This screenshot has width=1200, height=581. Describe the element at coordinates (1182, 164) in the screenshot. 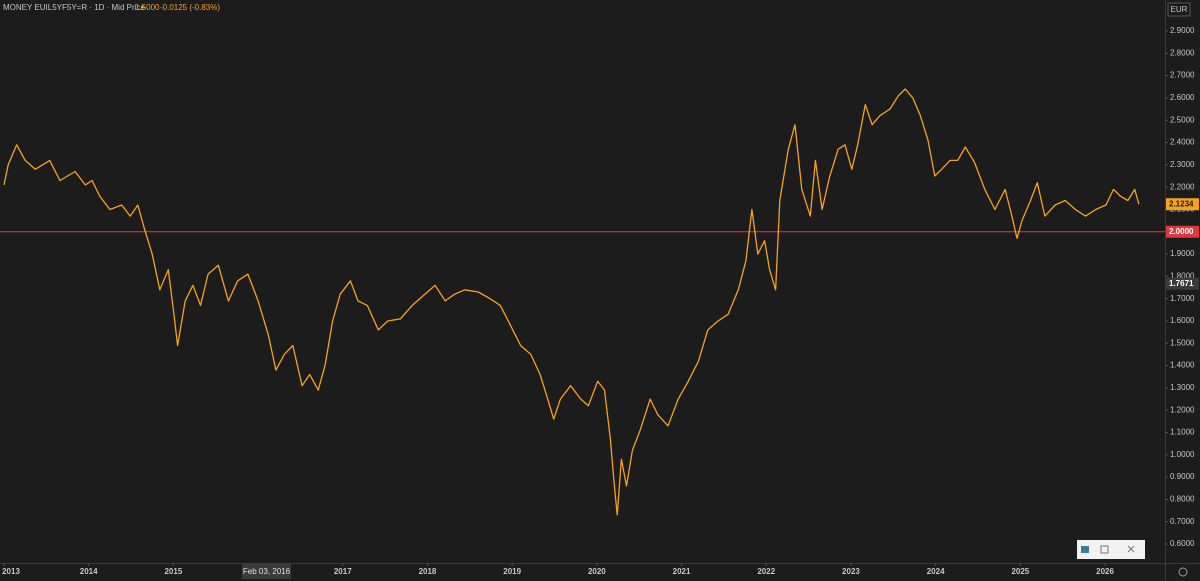

I see `y-tick-label: 2.3000` at that location.